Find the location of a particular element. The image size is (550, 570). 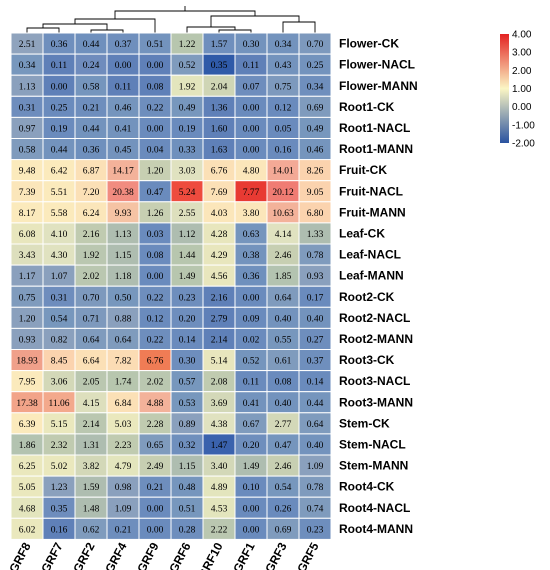

cell-value-label: 0.52 is located at coordinates (187, 66).